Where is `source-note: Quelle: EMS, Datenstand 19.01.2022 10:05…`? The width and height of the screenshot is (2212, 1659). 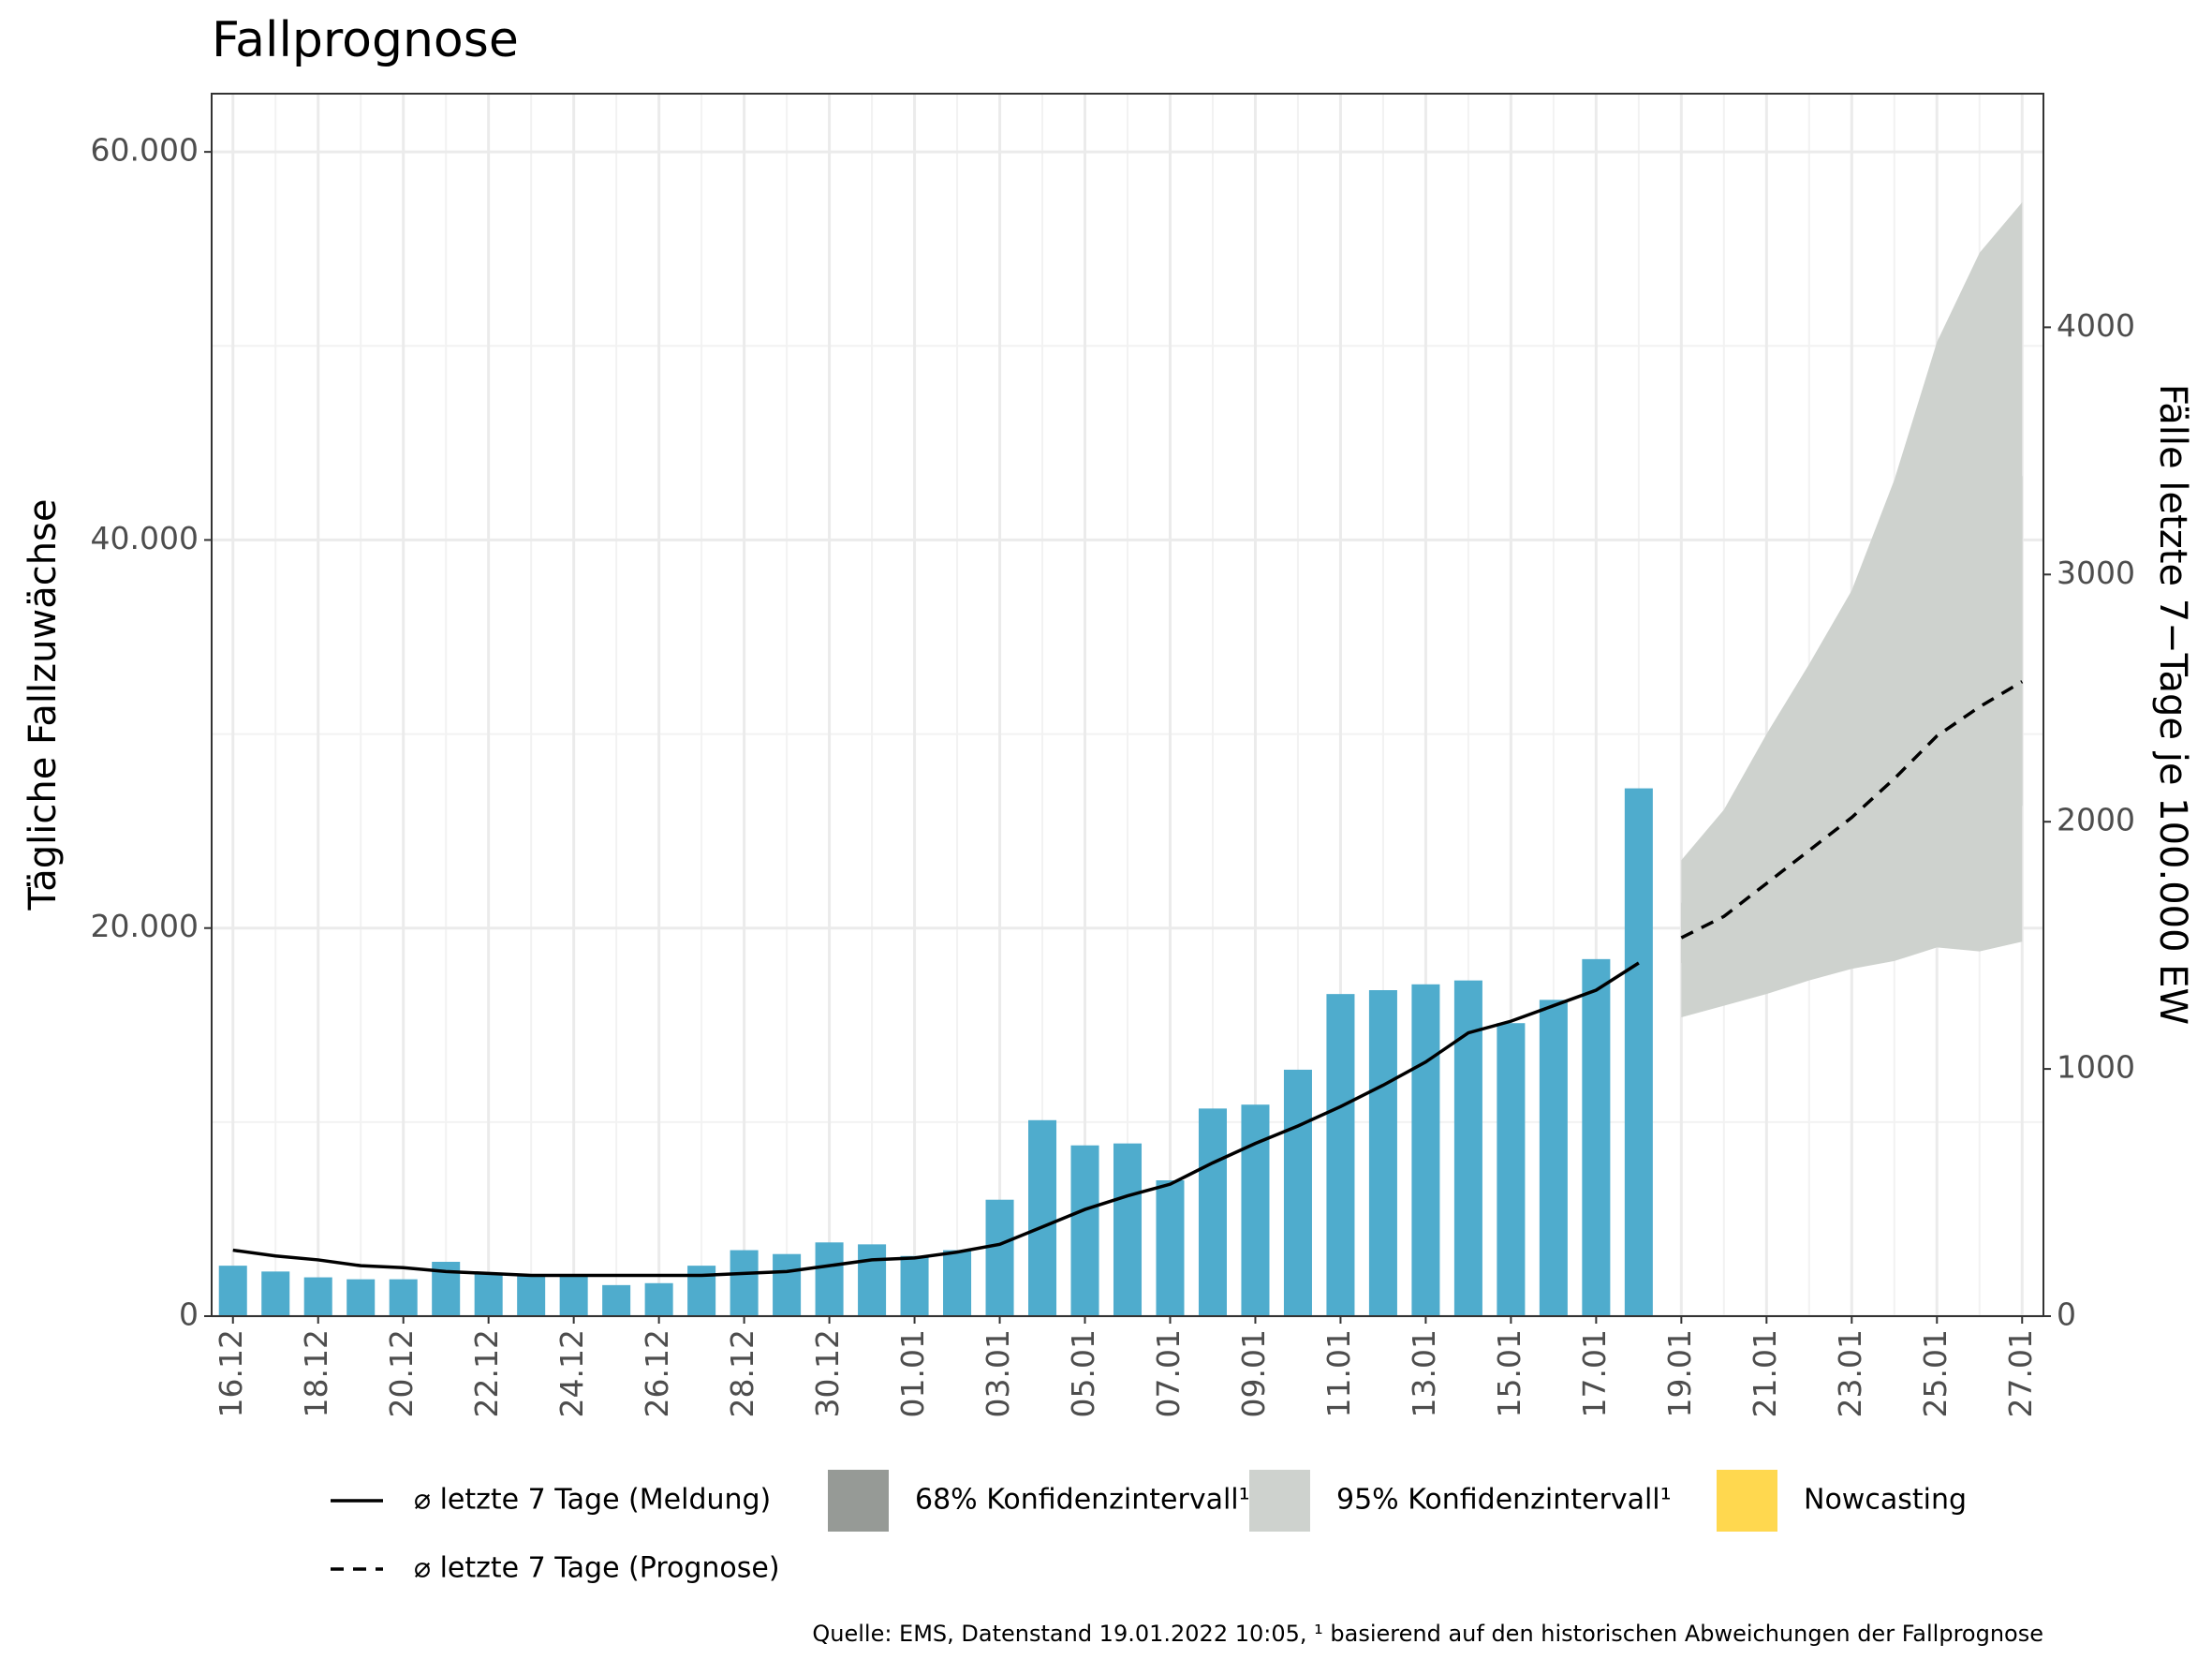 source-note: Quelle: EMS, Datenstand 19.01.2022 10:05… is located at coordinates (1427, 1634).